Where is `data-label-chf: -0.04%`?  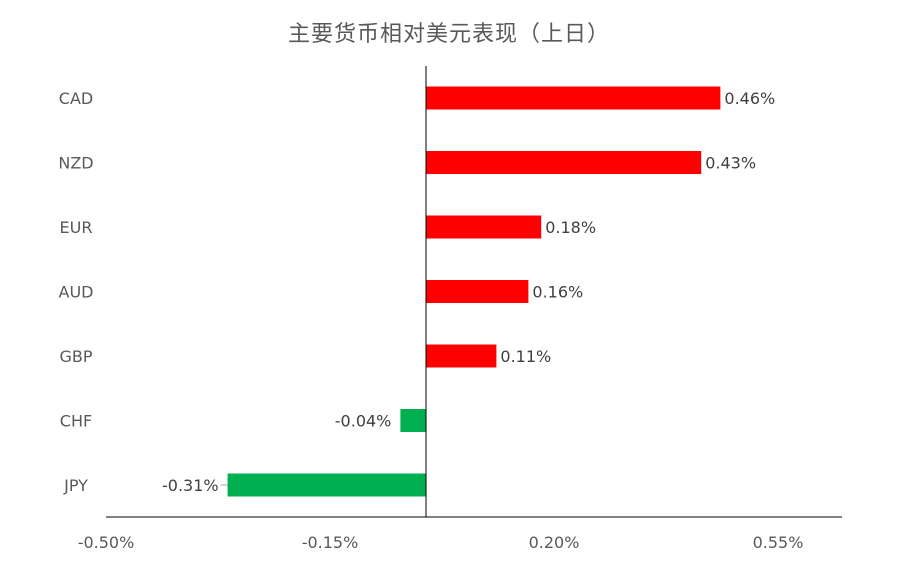 data-label-chf: -0.04% is located at coordinates (363, 421).